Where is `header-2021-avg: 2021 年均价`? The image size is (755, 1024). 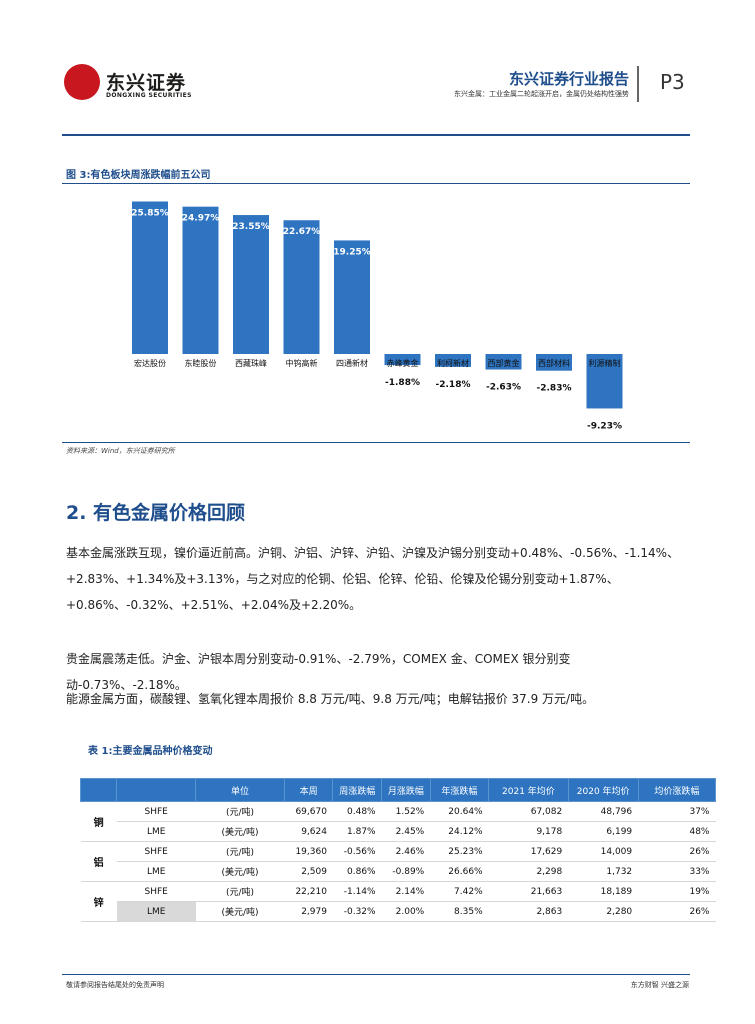 header-2021-avg: 2021 年均价 is located at coordinates (528, 790).